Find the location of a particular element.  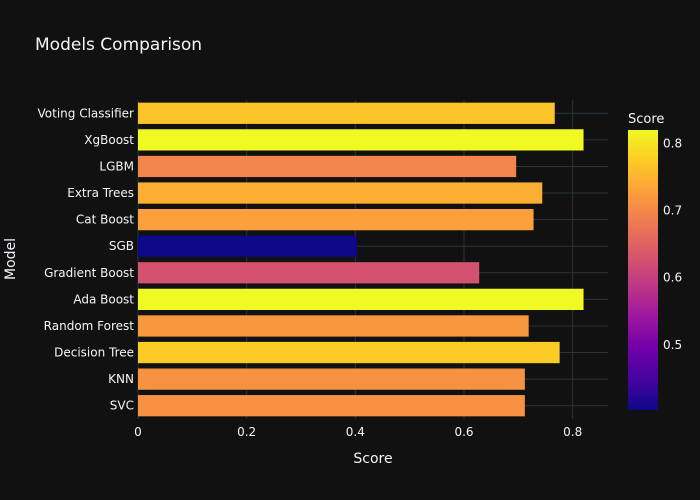

y-tick-label: XgBoost is located at coordinates (109, 140).